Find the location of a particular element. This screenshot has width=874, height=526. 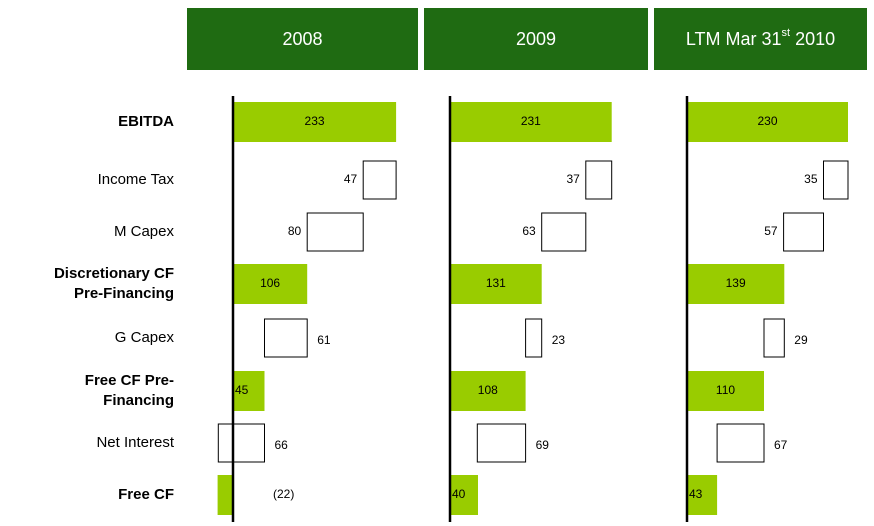

header-text: 2009 is located at coordinates (536, 39).